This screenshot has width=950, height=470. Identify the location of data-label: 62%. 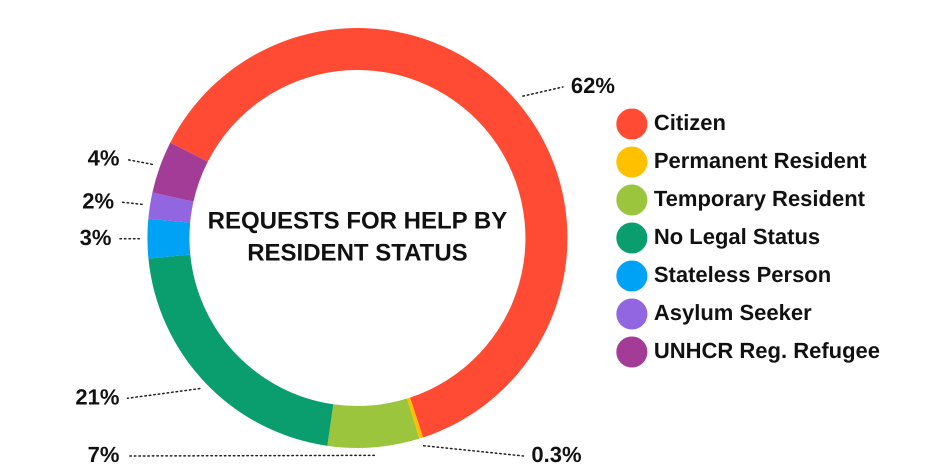
(592, 85).